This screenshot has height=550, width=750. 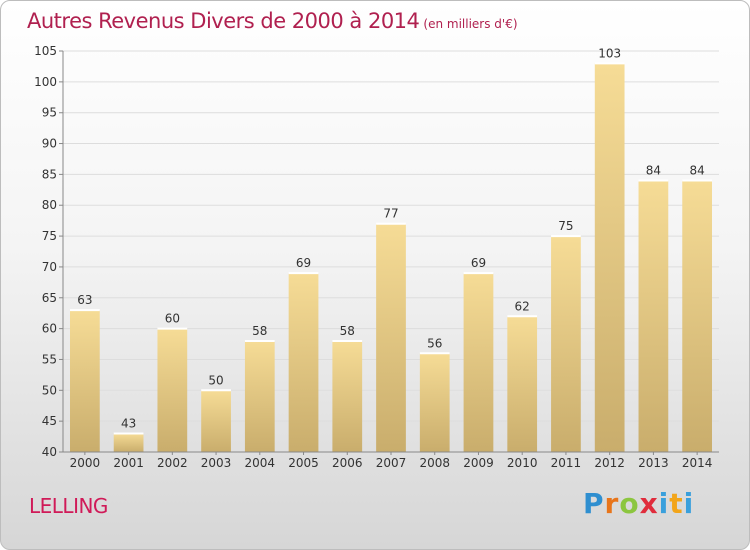 What do you see at coordinates (85, 463) in the screenshot?
I see `x-tick-label: 2000` at bounding box center [85, 463].